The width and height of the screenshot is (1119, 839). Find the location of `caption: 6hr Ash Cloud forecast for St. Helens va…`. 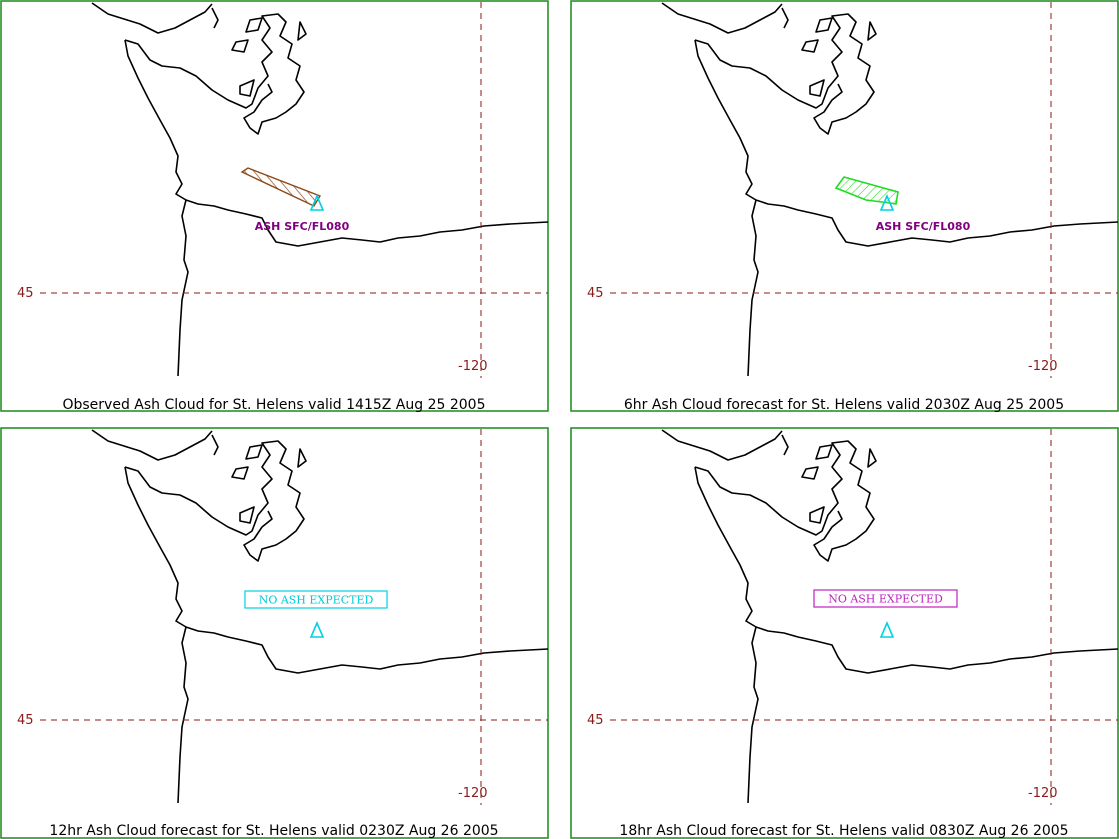

caption: 6hr Ash Cloud forecast for St. Helens va… is located at coordinates (844, 405).